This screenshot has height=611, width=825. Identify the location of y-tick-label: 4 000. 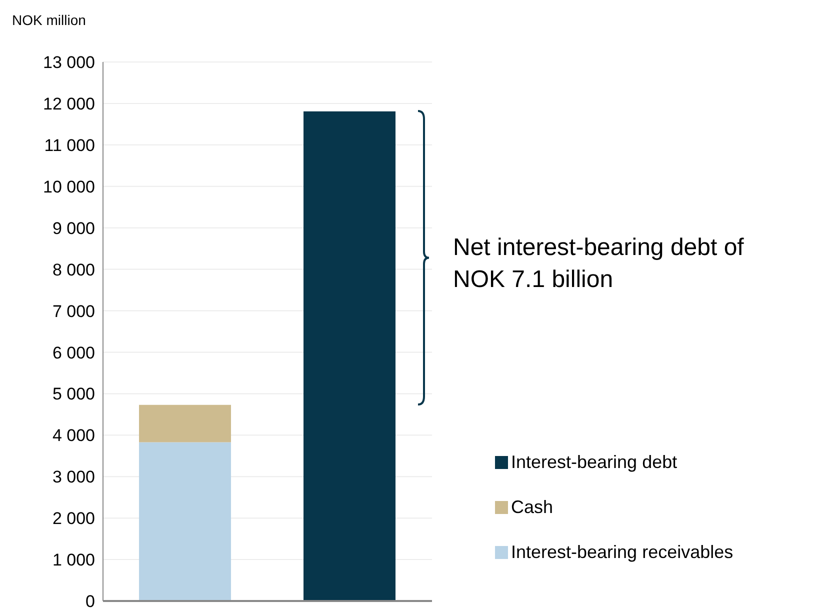
(73, 436).